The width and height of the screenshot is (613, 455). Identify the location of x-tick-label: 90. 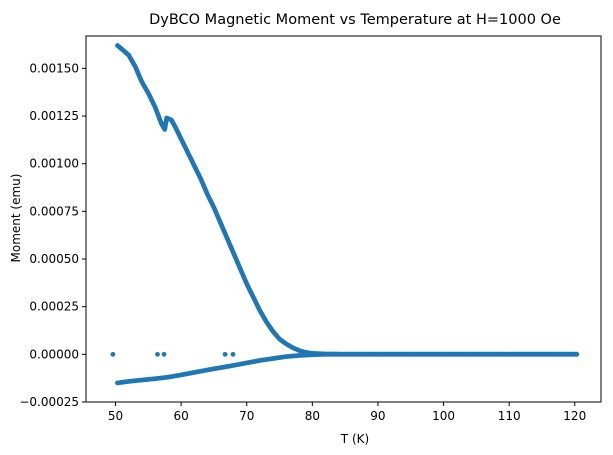
(377, 416).